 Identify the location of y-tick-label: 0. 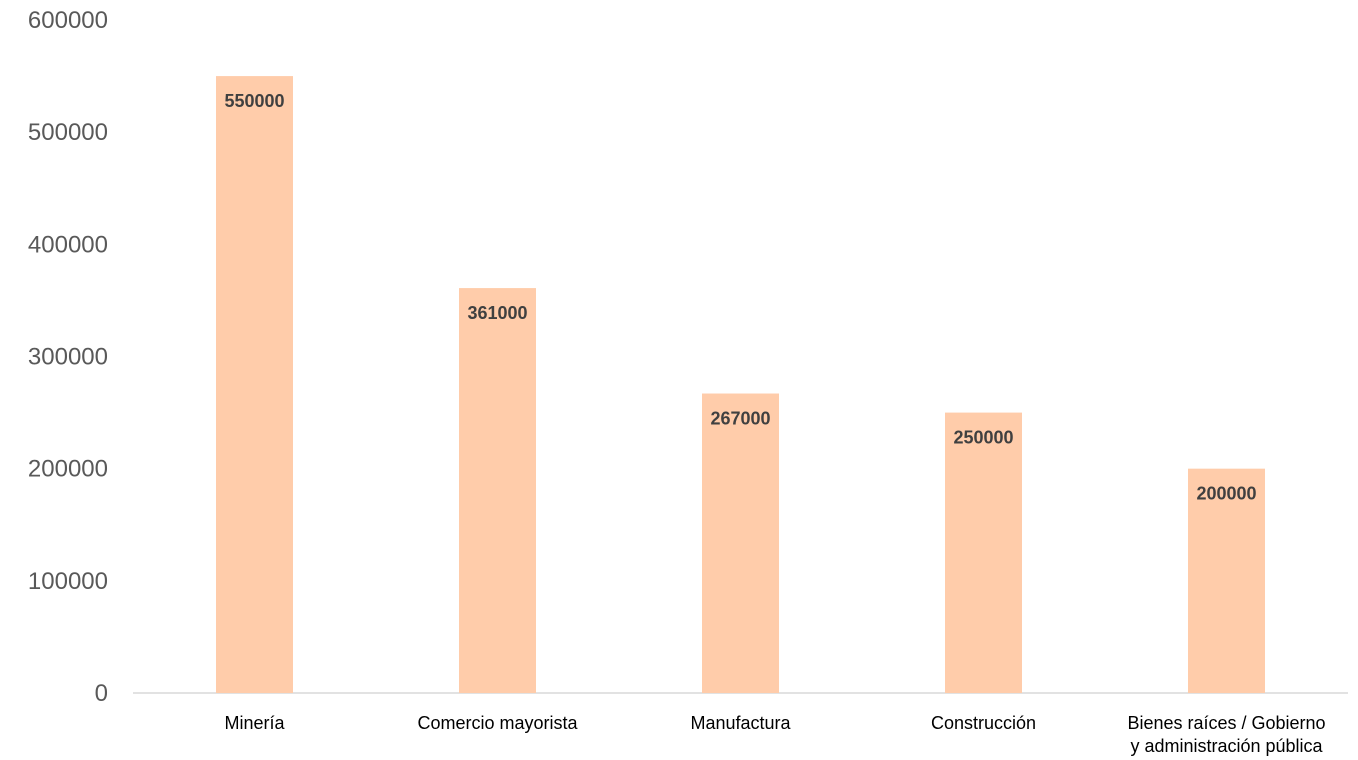
(101, 693).